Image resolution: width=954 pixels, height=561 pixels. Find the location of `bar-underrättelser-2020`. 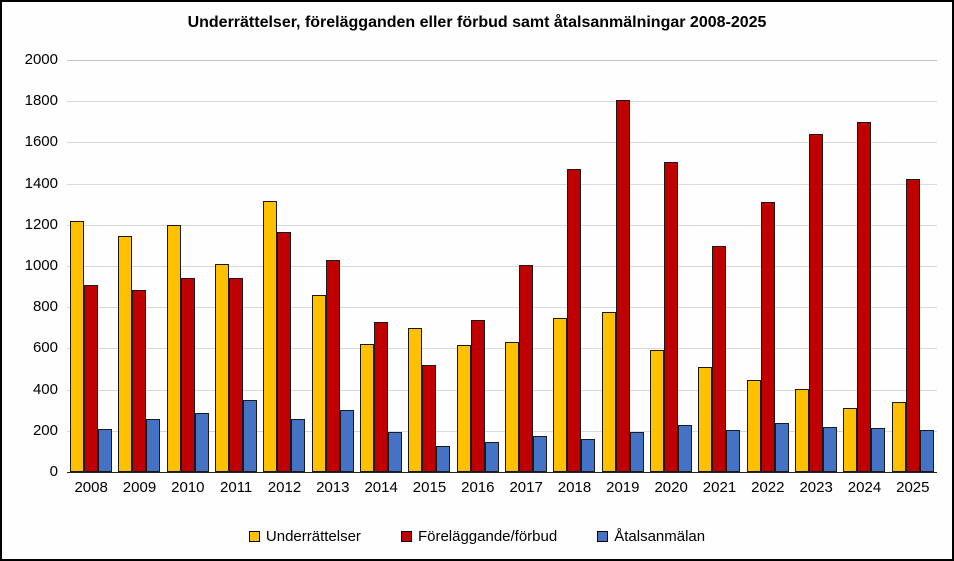

bar-underrättelser-2020 is located at coordinates (657, 411).